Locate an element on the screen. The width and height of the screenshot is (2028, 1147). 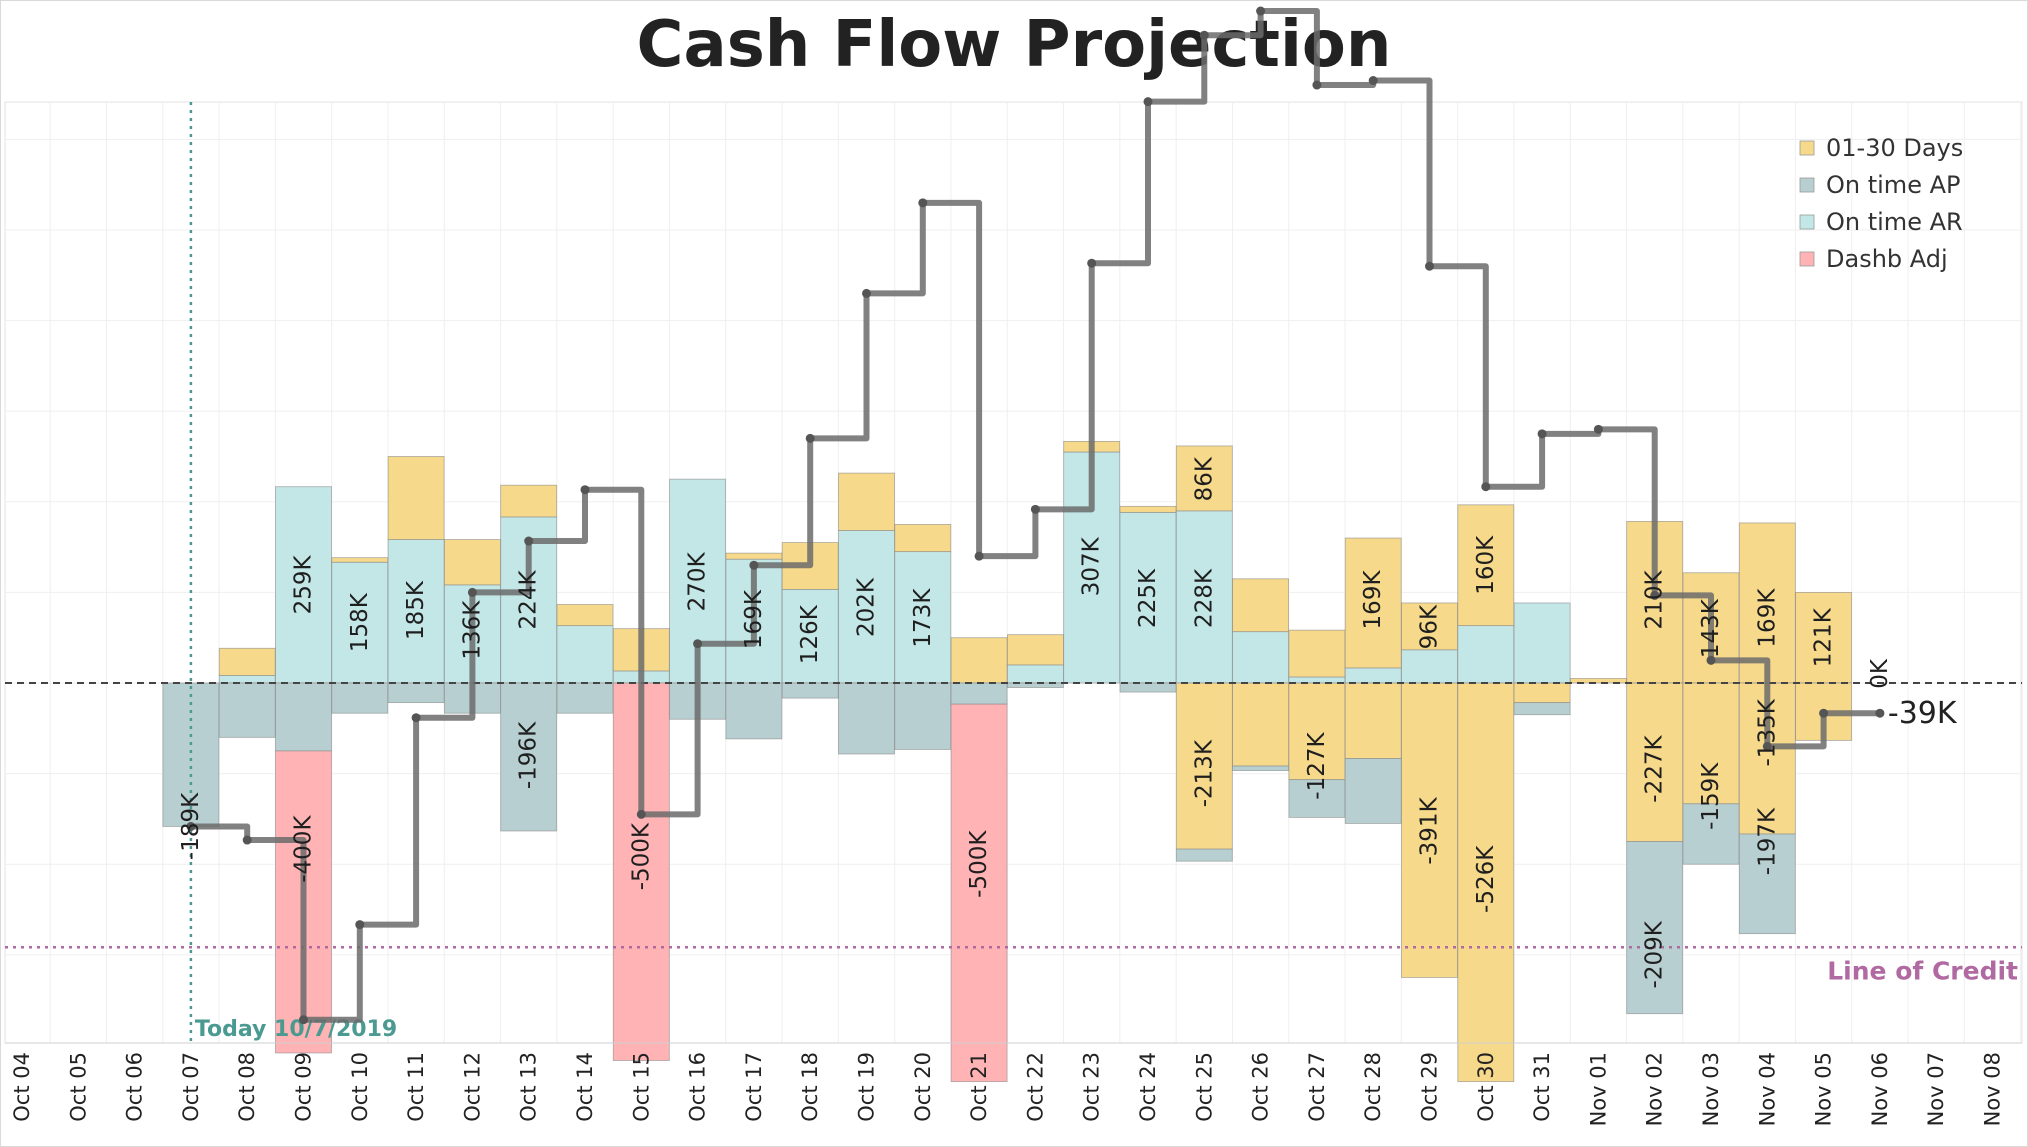
x-tick-label: Nov 01 is located at coordinates (1598, 1089).